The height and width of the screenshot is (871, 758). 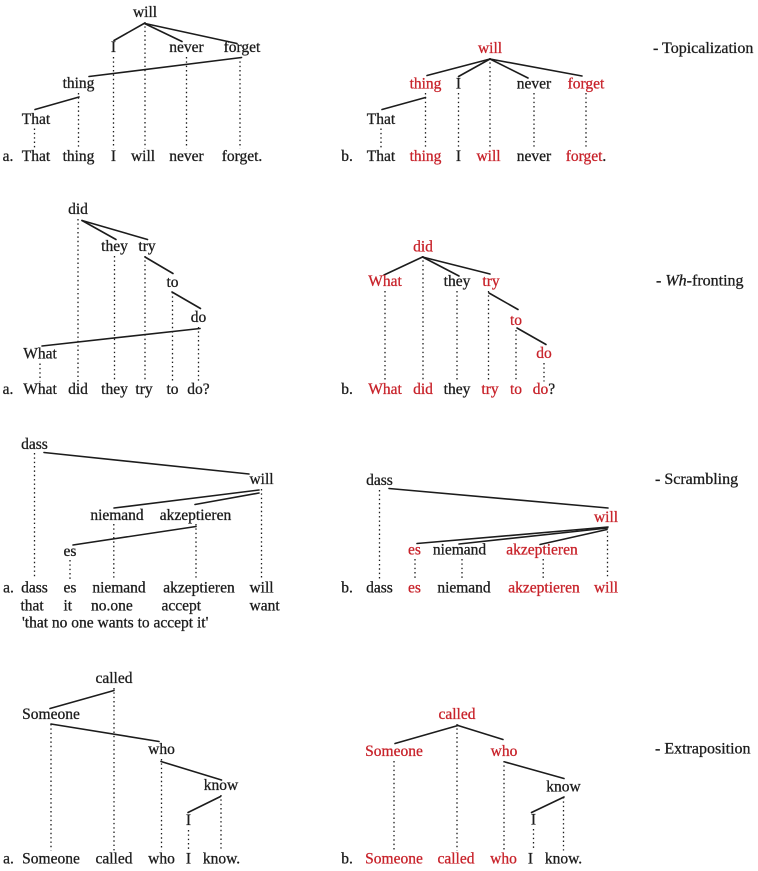 I want to click on svg-text: it, so click(x=68, y=606).